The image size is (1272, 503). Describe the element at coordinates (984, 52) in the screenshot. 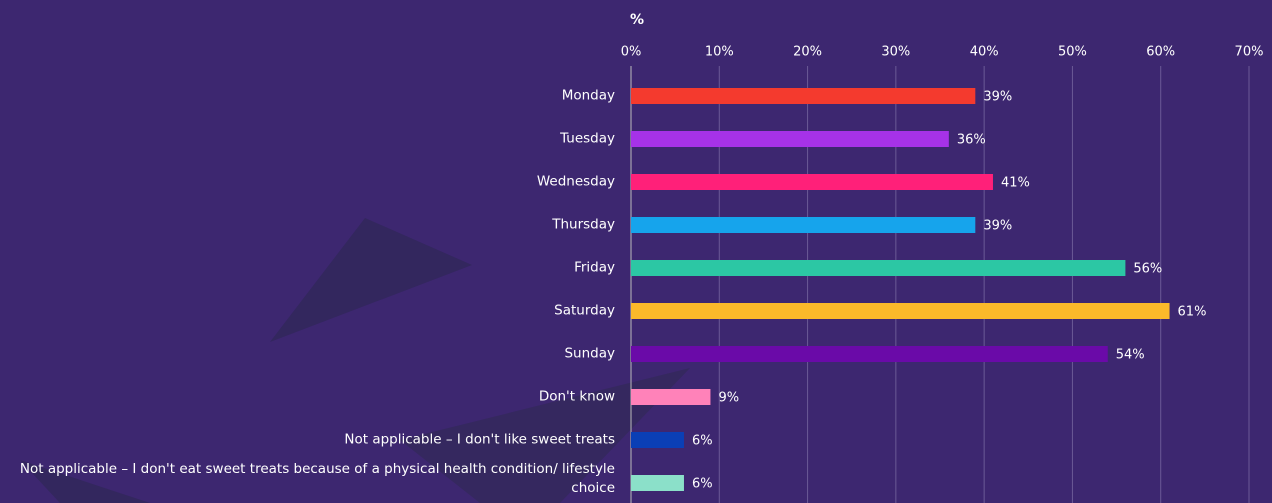

I see `x-tick-label: 40%` at that location.